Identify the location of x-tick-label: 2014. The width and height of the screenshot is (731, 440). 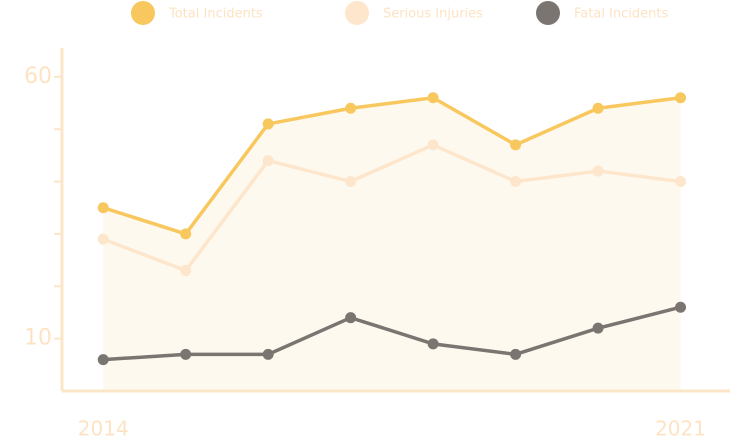
(103, 428).